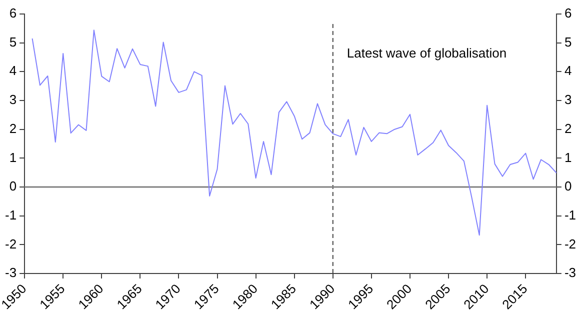 The height and width of the screenshot is (318, 583). What do you see at coordinates (10, 272) in the screenshot?
I see `y-tick-label: -3` at bounding box center [10, 272].